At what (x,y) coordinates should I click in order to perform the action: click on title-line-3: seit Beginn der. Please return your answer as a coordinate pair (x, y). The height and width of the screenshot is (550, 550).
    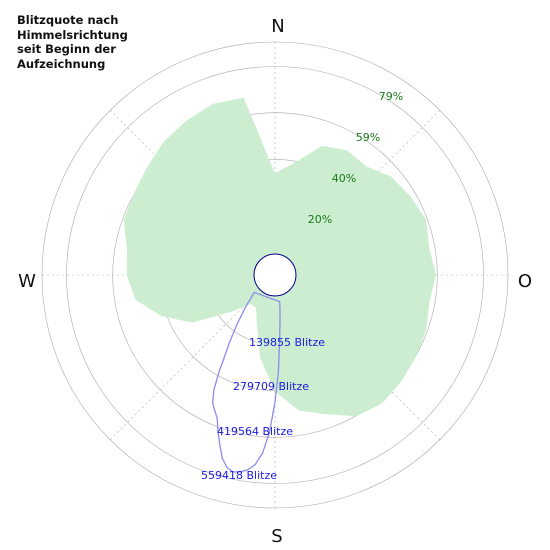
    Looking at the image, I should click on (66, 49).